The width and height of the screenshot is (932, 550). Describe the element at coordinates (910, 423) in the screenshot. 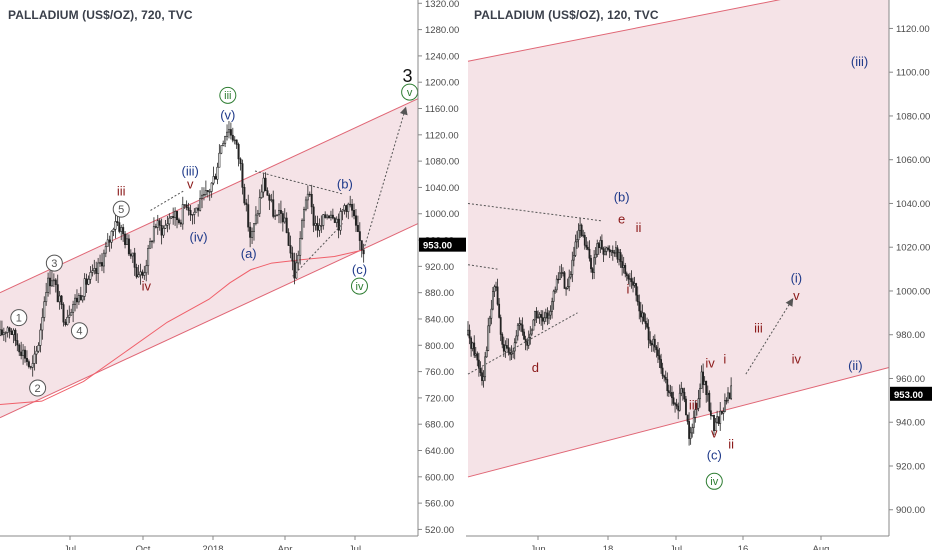

I see `y-tick-label: 940.00` at that location.